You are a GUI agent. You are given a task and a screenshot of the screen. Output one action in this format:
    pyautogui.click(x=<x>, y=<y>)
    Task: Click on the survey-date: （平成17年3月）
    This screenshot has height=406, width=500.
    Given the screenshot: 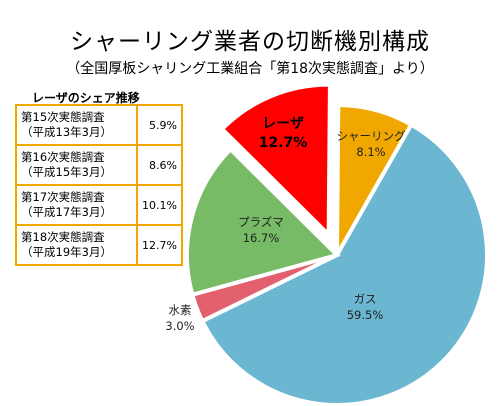 What is the action you would take?
    pyautogui.click(x=66, y=212)
    